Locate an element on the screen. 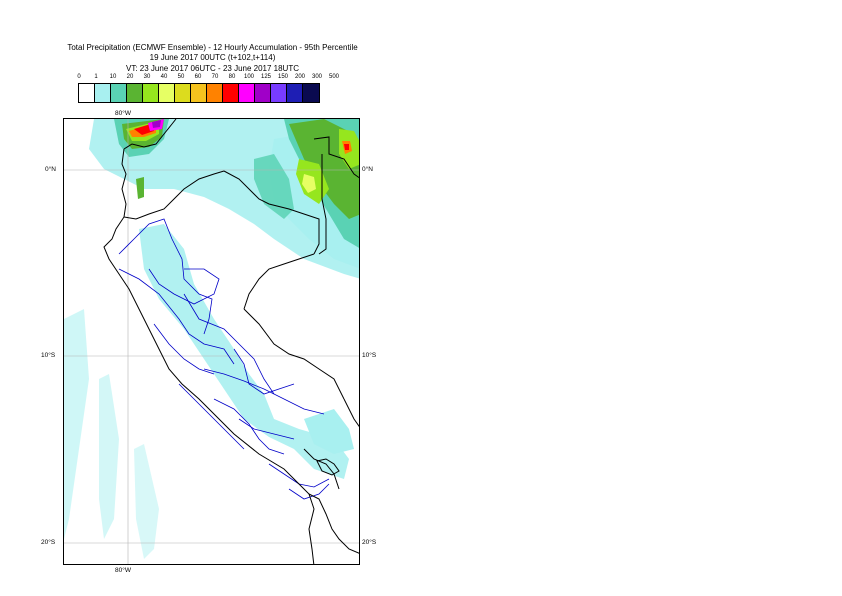  legend-tick-label: 150 is located at coordinates (283, 77).